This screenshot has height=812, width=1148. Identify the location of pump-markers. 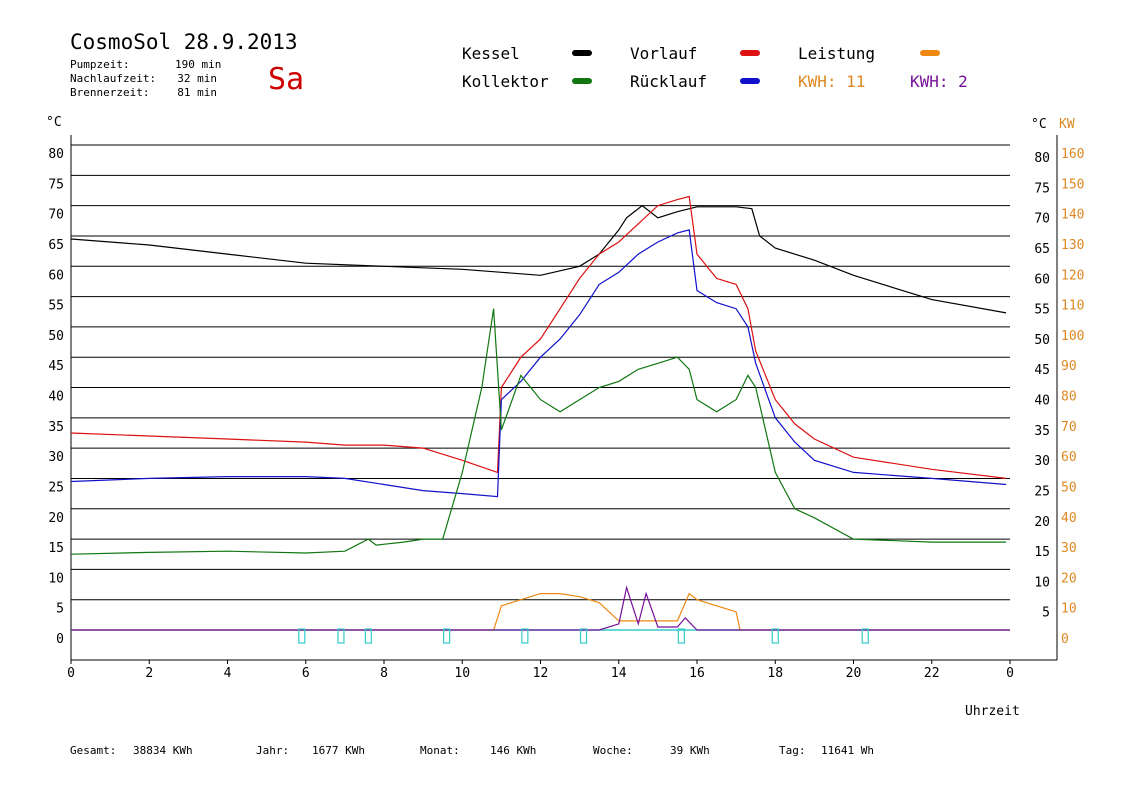
(583, 636).